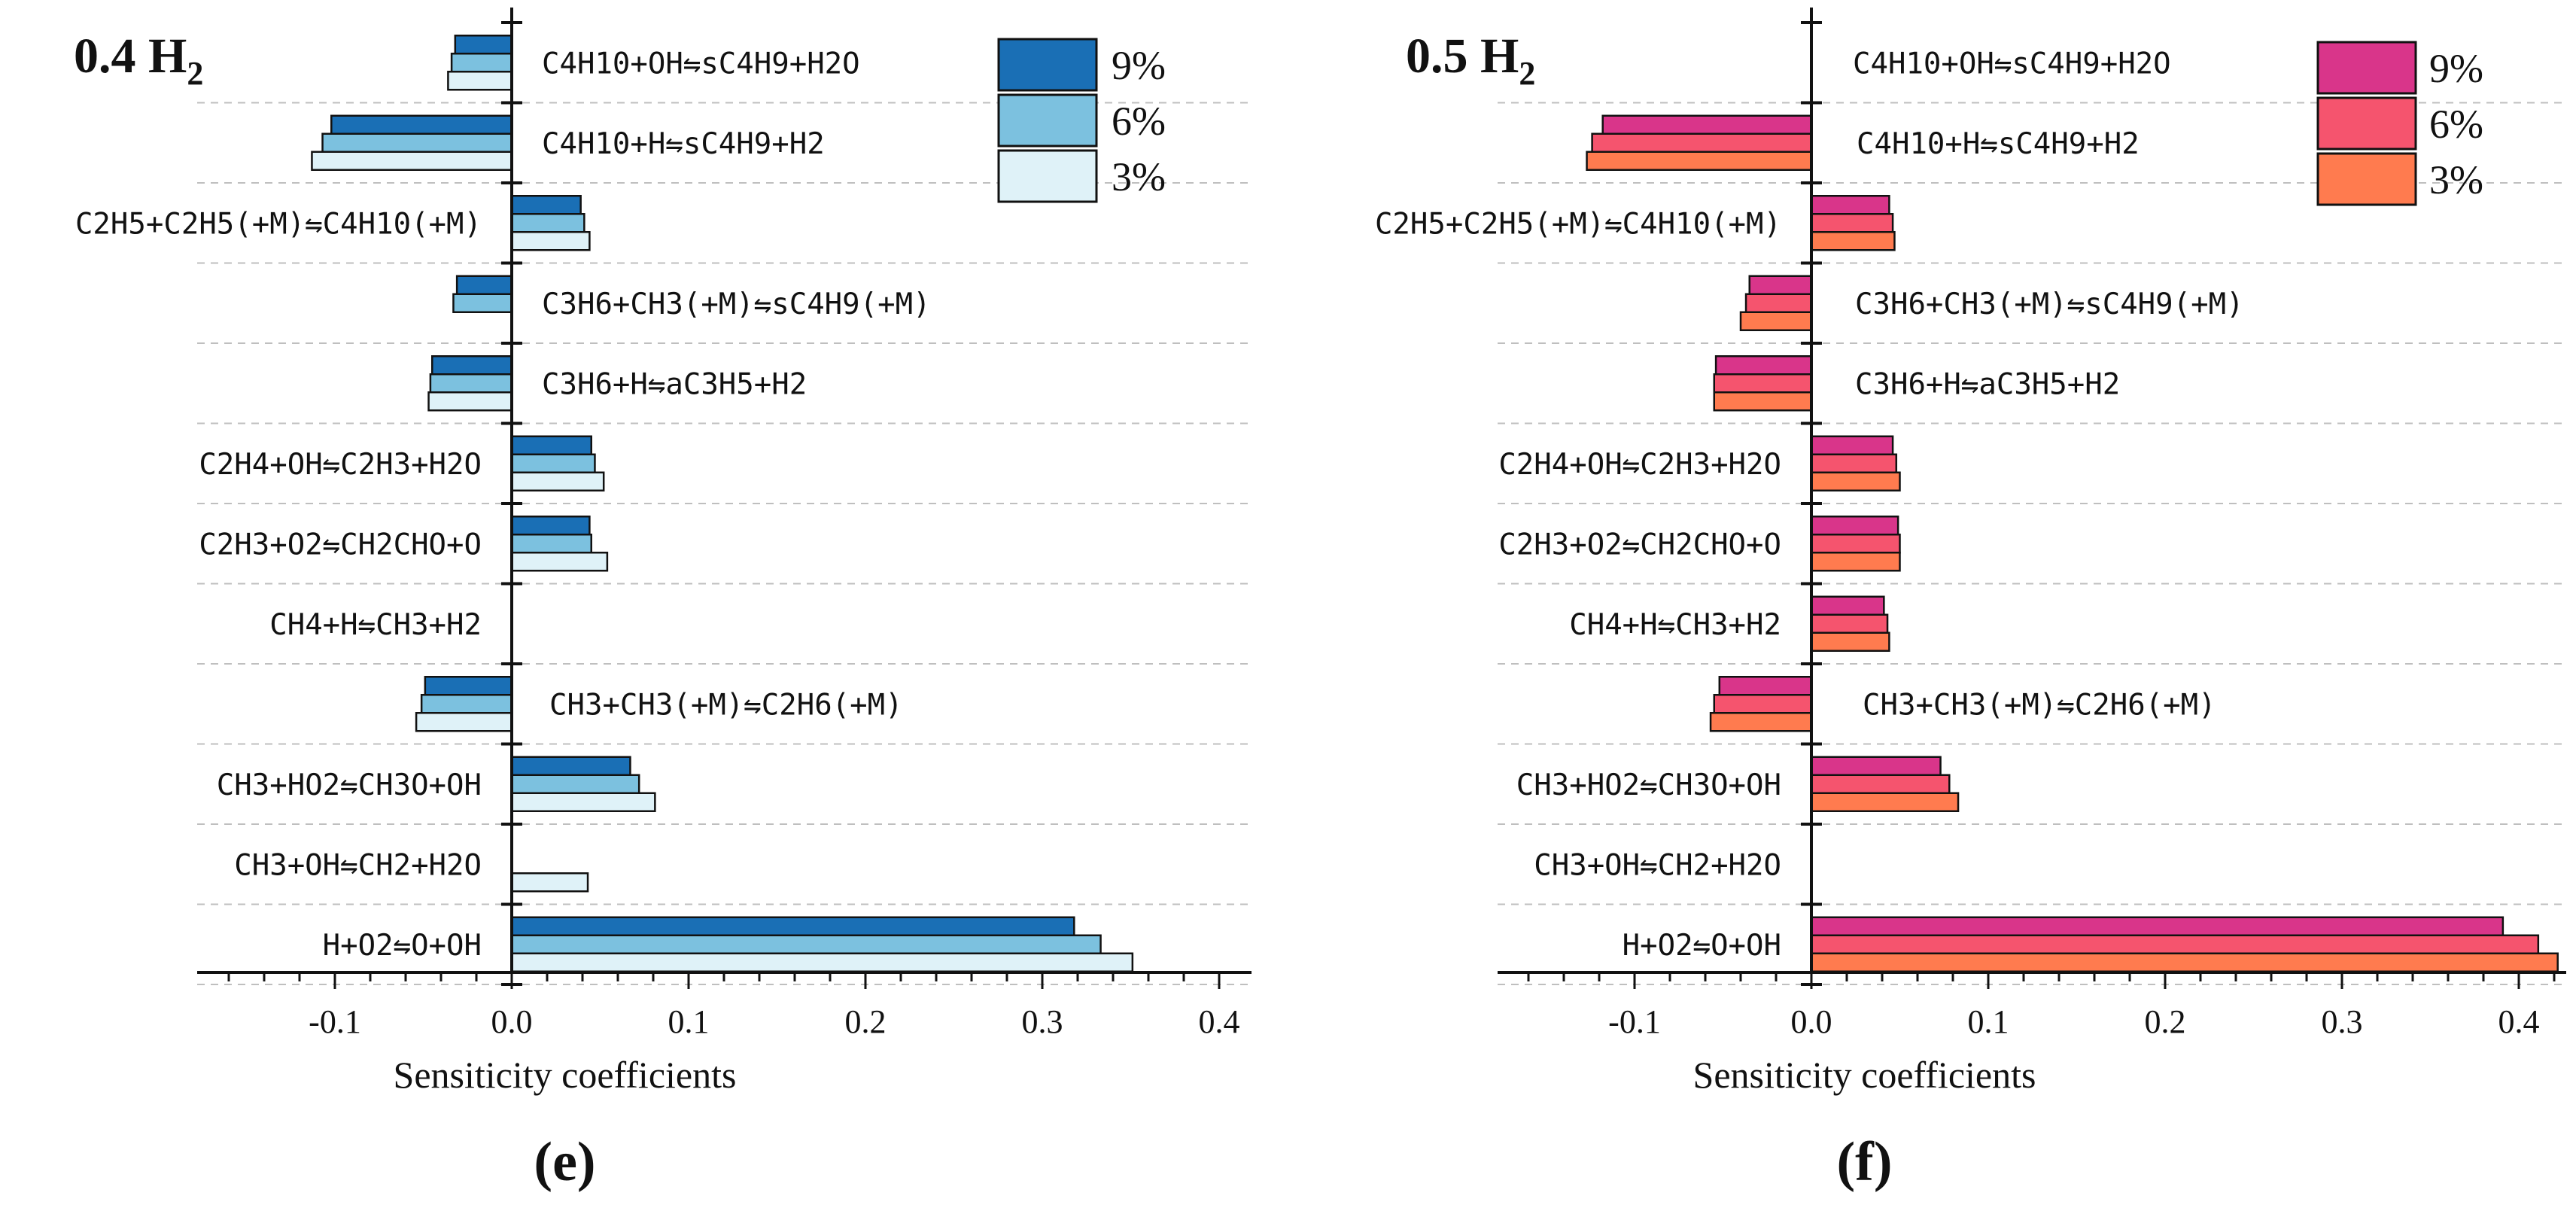 This screenshot has height=1211, width=2576. What do you see at coordinates (674, 384) in the screenshot?
I see `category-label: C3H6+H⇋aC3H5+H2` at bounding box center [674, 384].